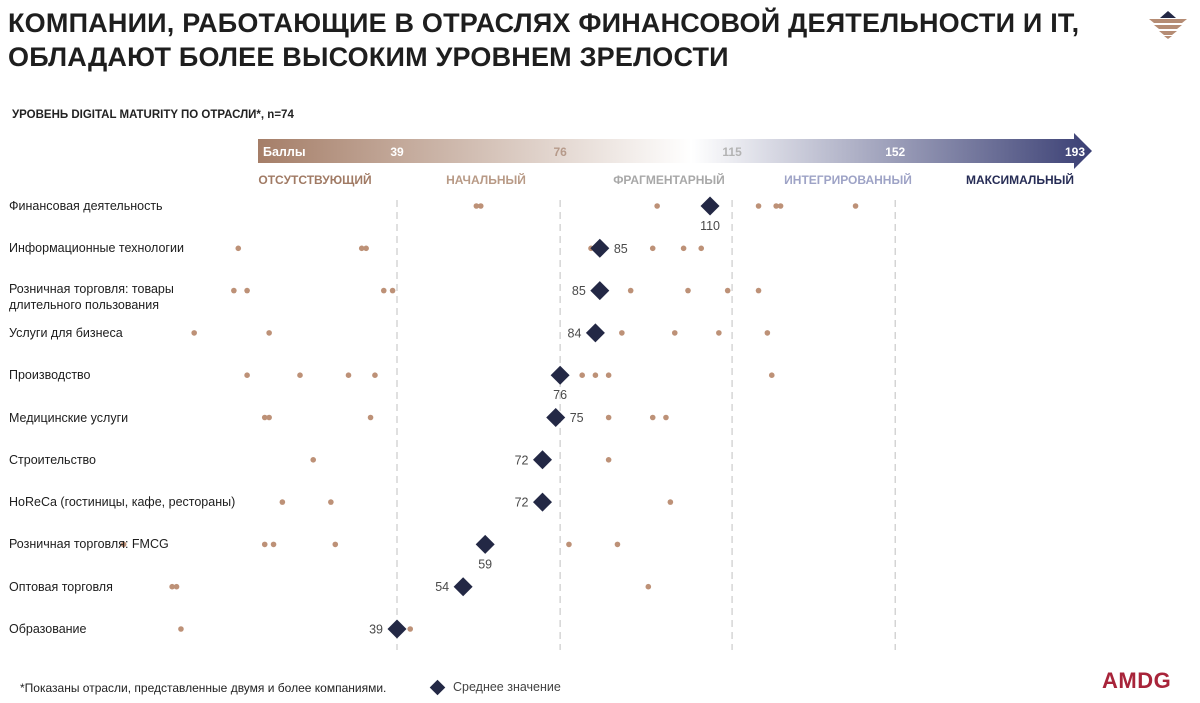 Image resolution: width=1200 pixels, height=703 pixels. I want to click on category-label: Производство, so click(50, 375).